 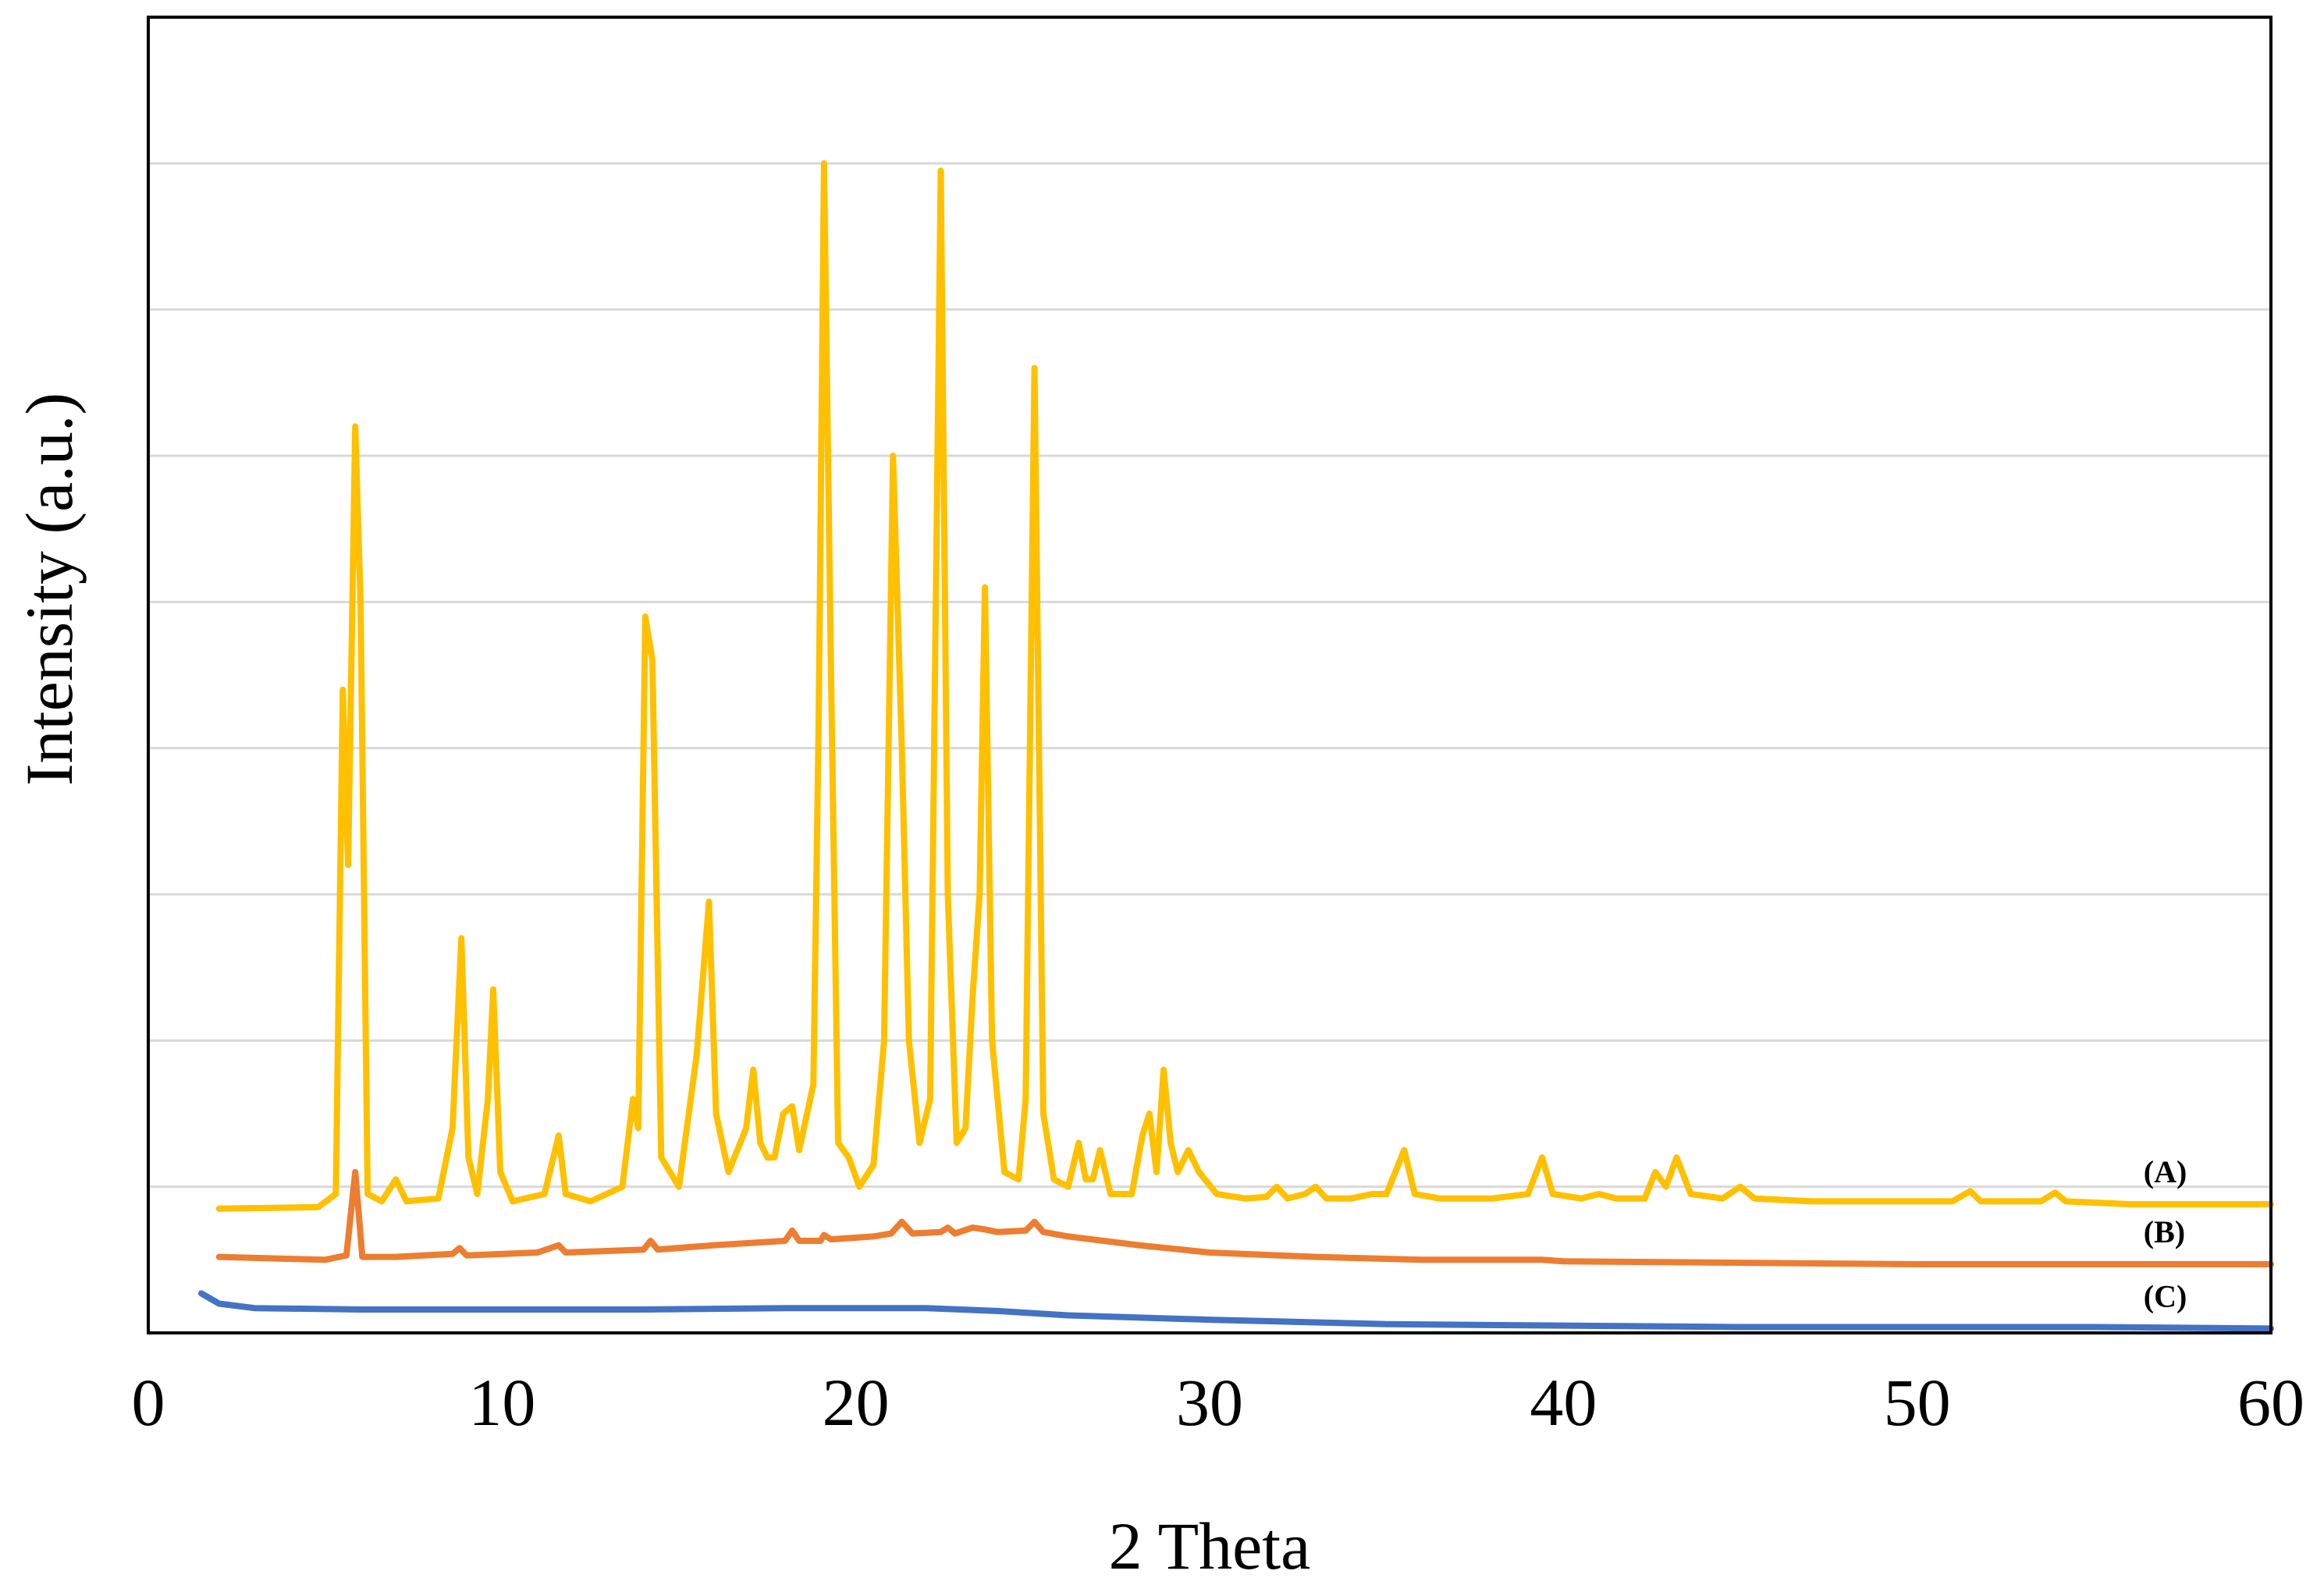 I want to click on series-label-2: (B), so click(x=2165, y=1231).